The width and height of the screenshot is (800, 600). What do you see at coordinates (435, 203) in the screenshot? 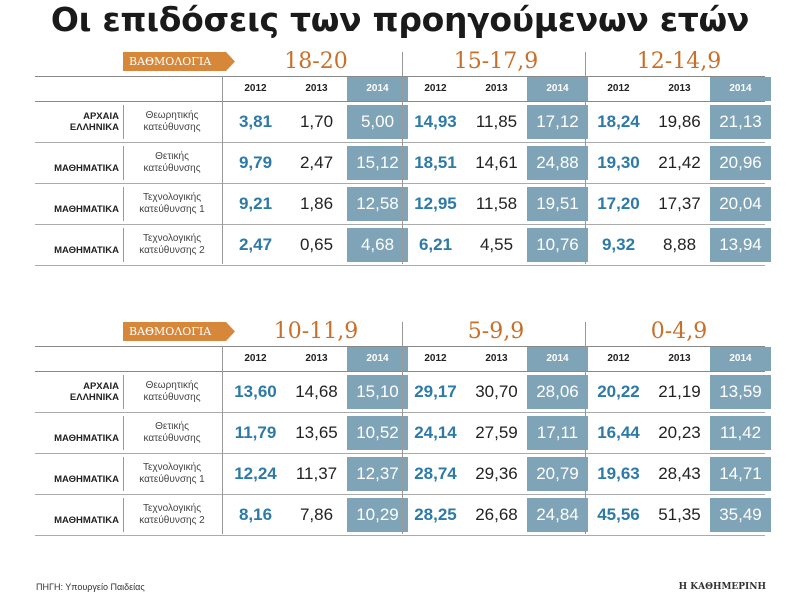
I see `value-cell: 12,95` at bounding box center [435, 203].